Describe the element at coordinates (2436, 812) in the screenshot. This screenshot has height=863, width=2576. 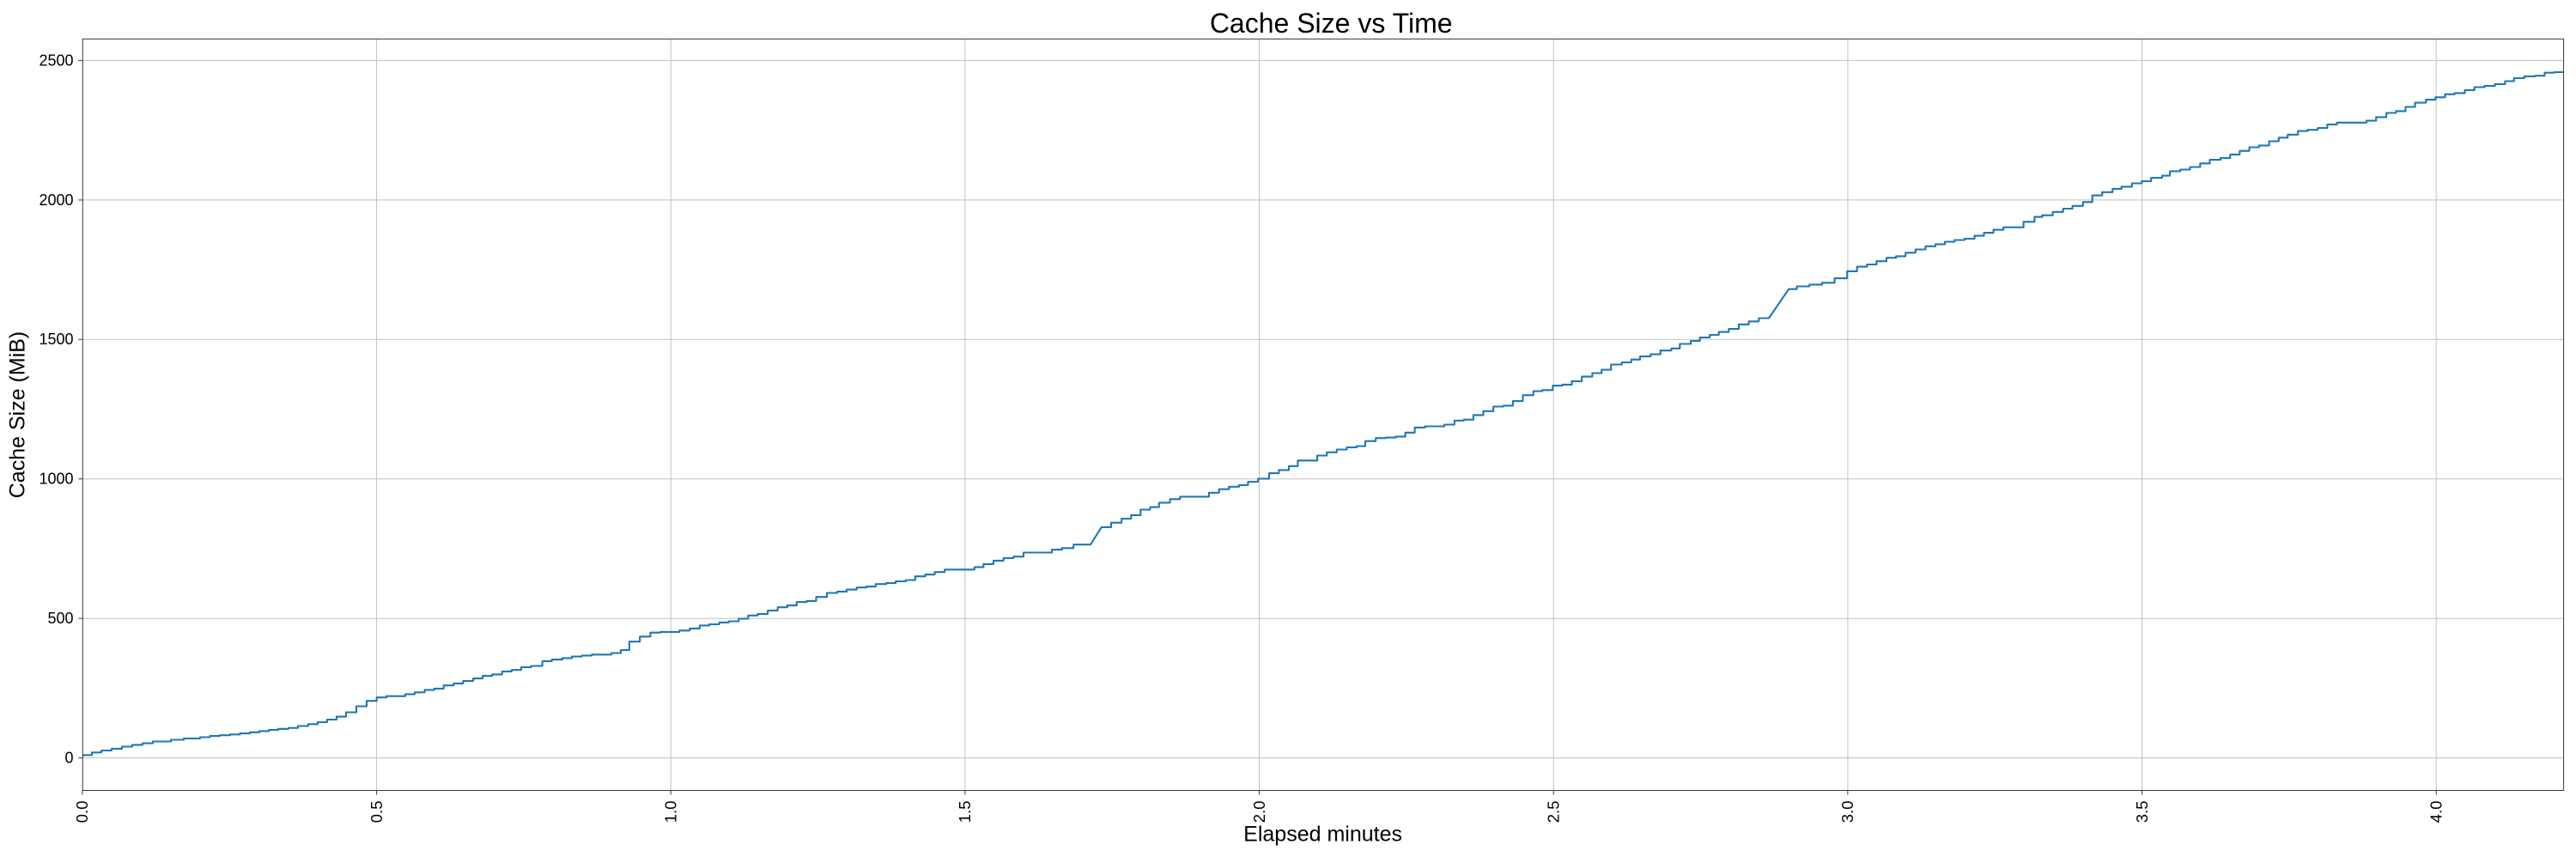
I see `svg-text: 4.0` at that location.